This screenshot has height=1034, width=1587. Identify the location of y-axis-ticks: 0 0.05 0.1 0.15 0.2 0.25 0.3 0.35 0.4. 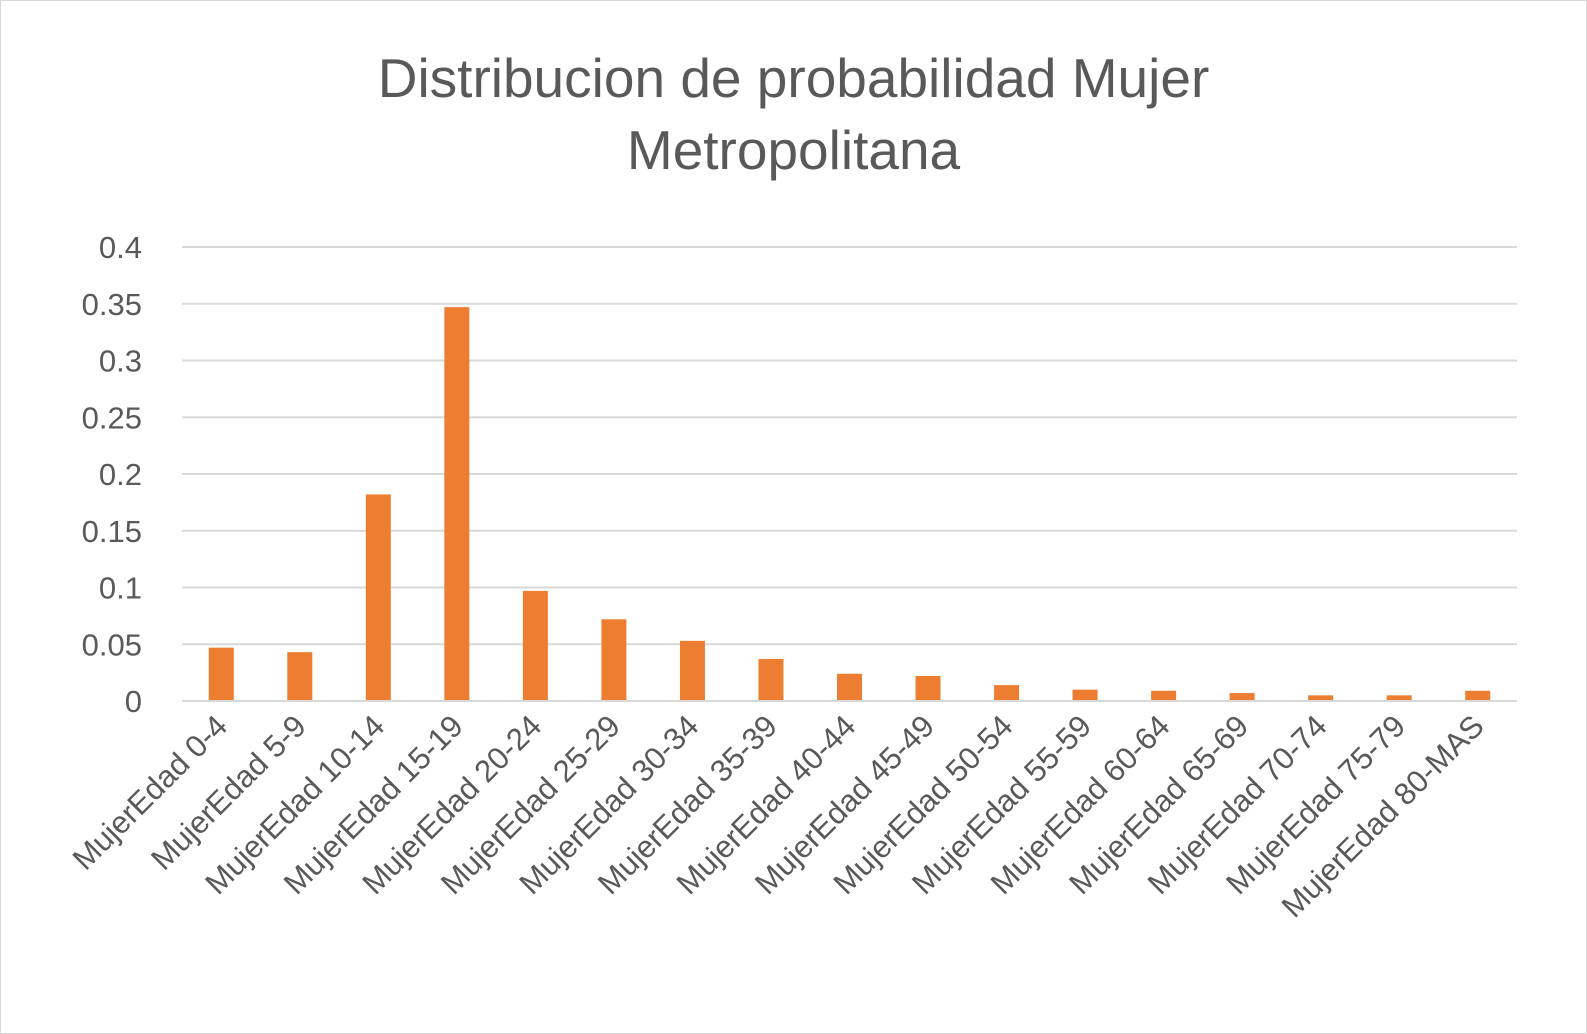
(112, 474).